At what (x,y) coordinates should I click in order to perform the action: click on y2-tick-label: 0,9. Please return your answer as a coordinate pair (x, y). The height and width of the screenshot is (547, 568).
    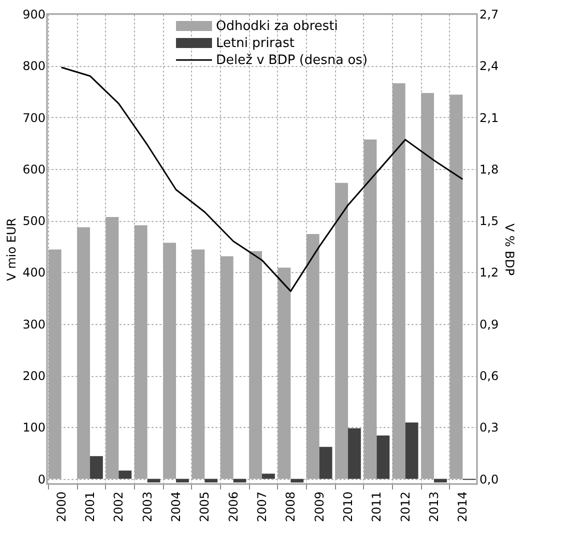
    Looking at the image, I should click on (489, 324).